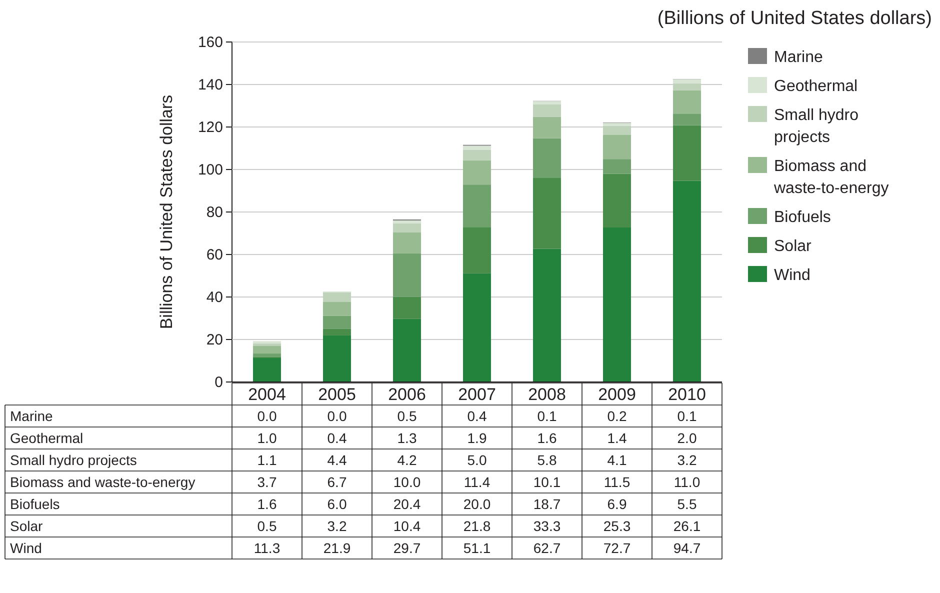 This screenshot has height=593, width=940. I want to click on data-label: 26.1, so click(687, 526).